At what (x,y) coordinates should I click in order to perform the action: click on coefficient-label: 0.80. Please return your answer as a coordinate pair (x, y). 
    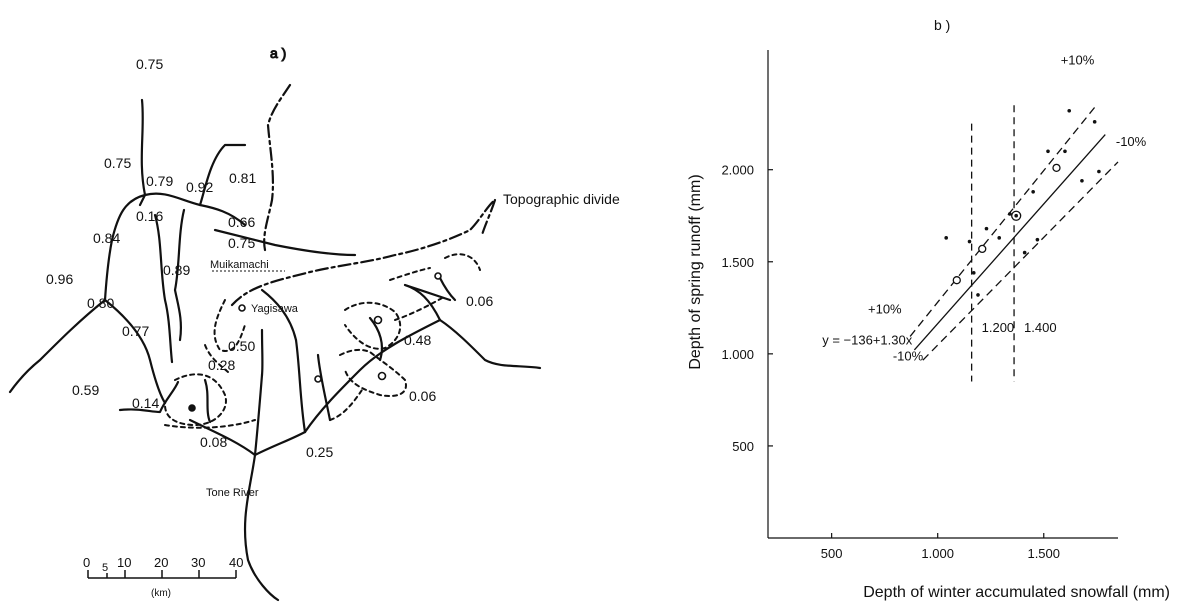
    Looking at the image, I should click on (100, 303).